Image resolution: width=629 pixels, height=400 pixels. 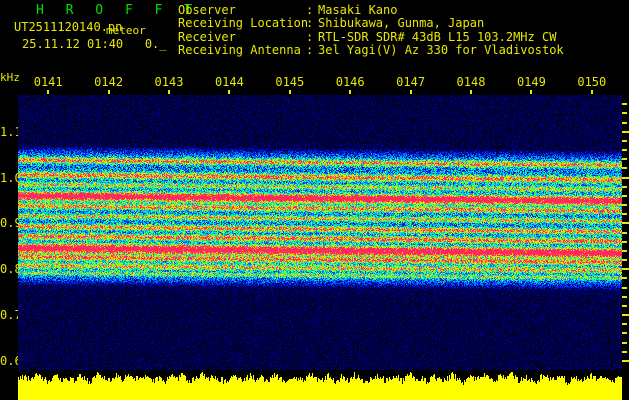 I want to click on info-label: Receiving Location, so click(x=243, y=23).